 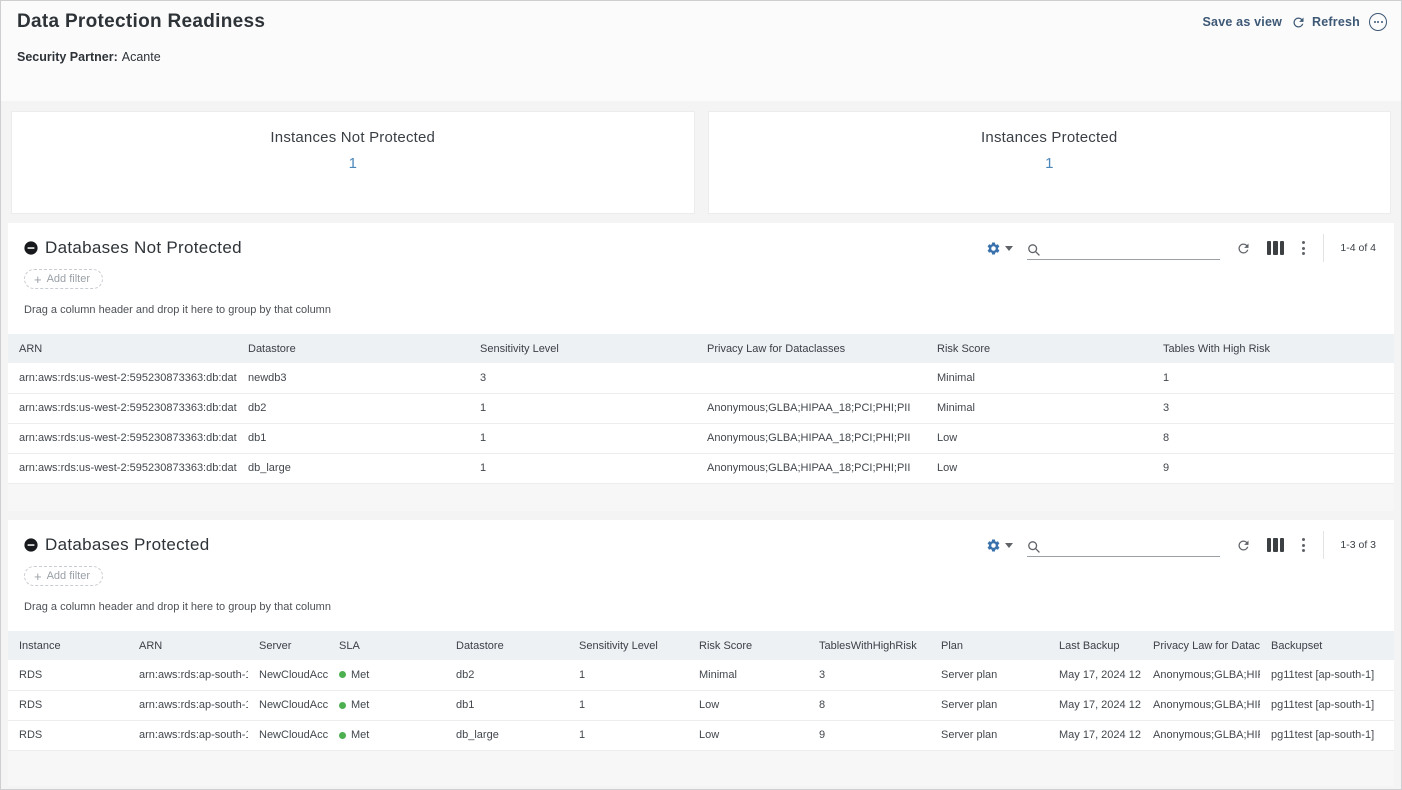 I want to click on column-header-plan: Plan, so click(x=989, y=645).